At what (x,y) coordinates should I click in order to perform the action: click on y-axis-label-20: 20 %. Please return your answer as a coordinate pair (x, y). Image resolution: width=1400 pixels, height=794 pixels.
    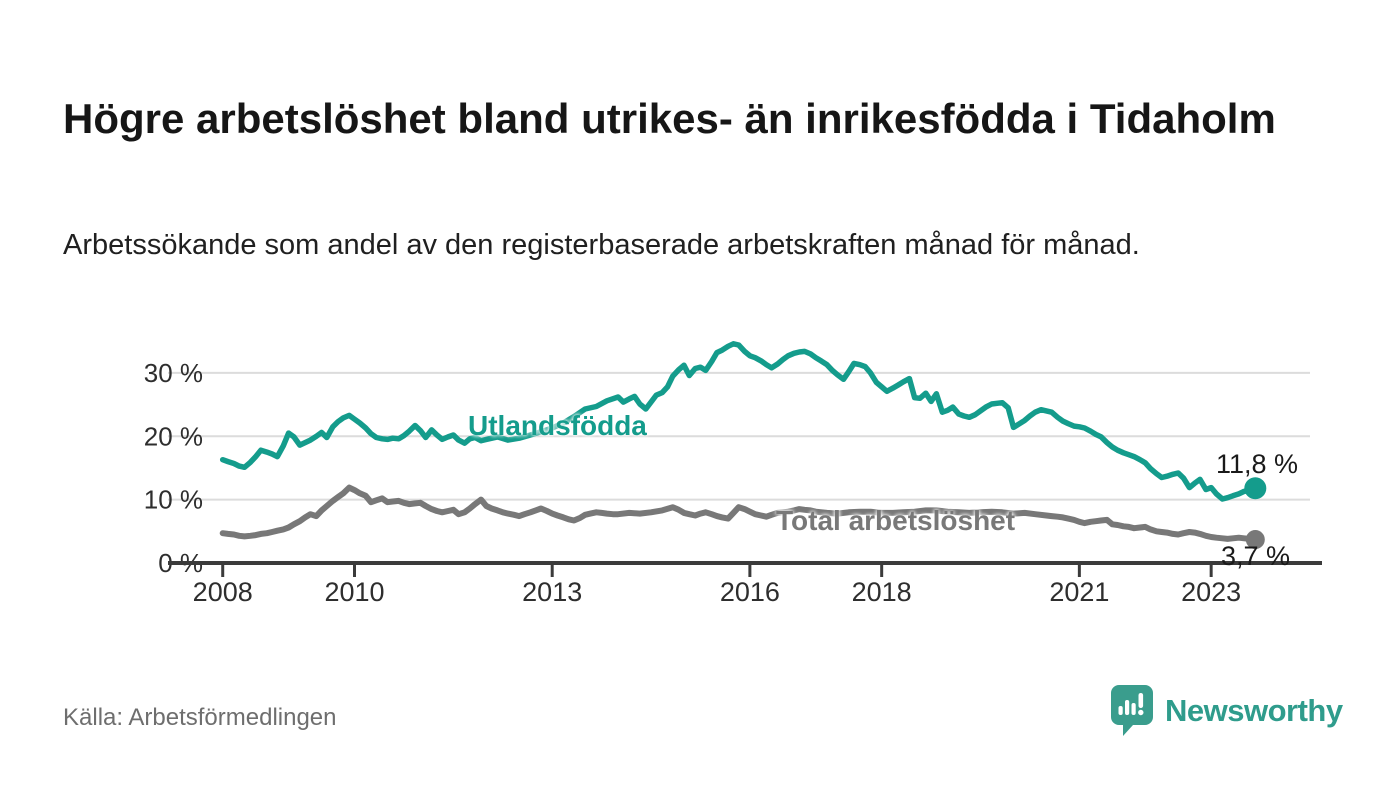
    Looking at the image, I should click on (173, 436).